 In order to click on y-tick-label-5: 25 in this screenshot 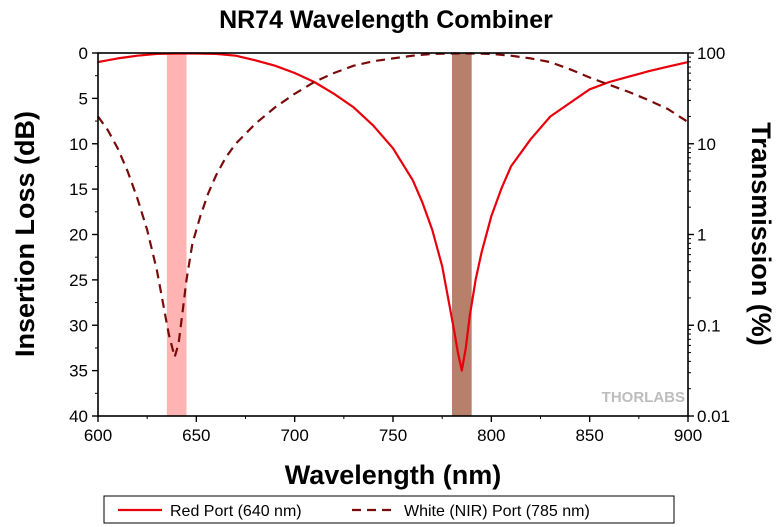, I will do `click(78, 280)`.